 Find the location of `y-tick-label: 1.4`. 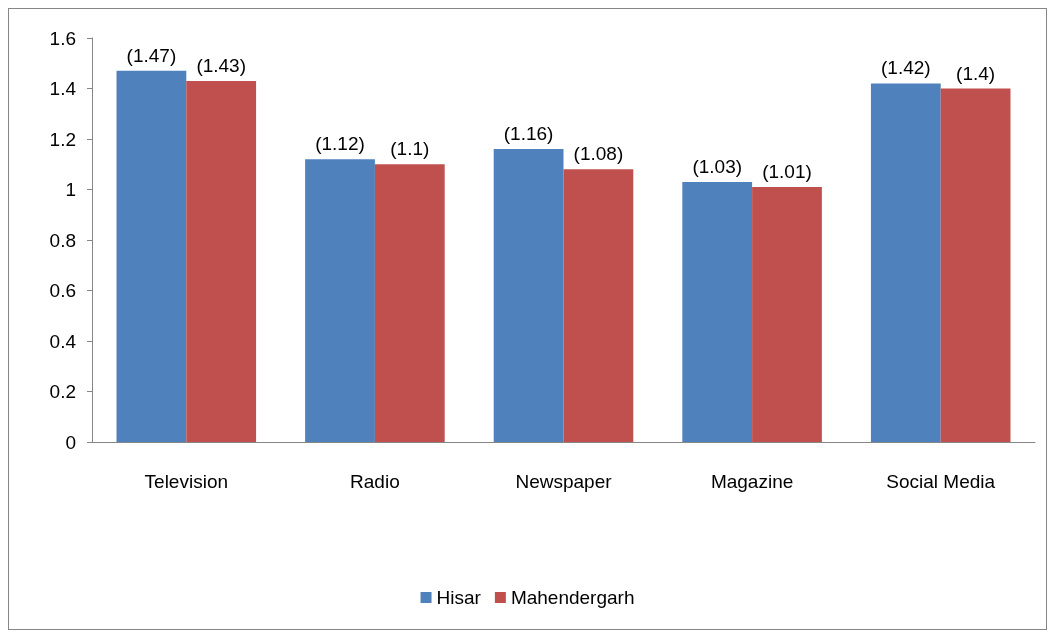

y-tick-label: 1.4 is located at coordinates (63, 88).